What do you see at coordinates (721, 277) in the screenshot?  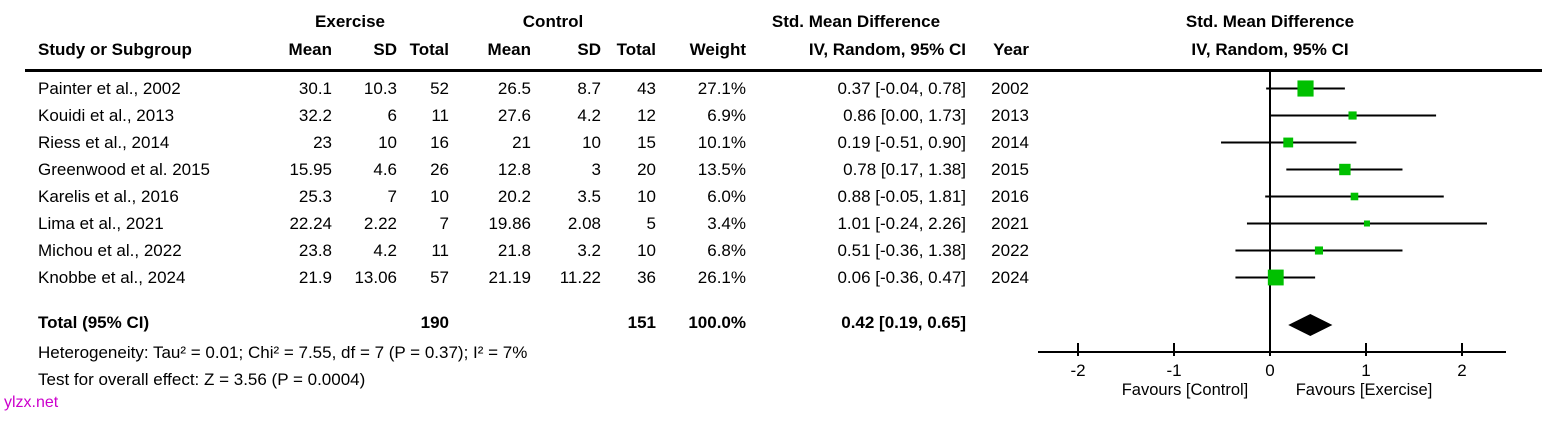 I see `cell-weight: 26.1%` at bounding box center [721, 277].